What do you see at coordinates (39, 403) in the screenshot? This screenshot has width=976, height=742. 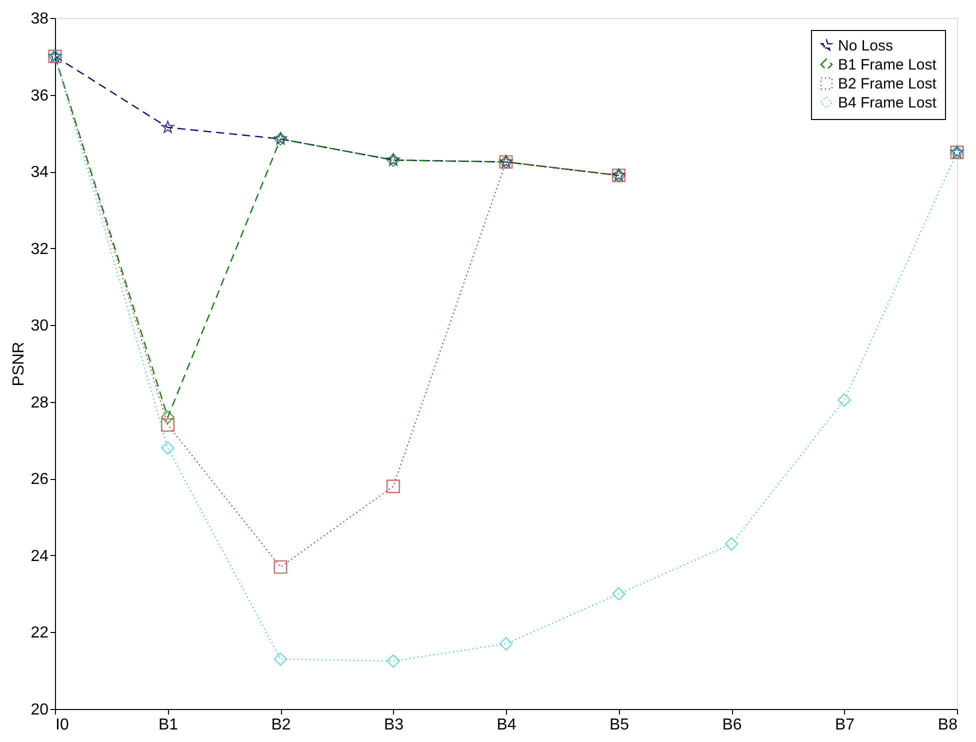 I see `y-tick-label: 28` at bounding box center [39, 403].